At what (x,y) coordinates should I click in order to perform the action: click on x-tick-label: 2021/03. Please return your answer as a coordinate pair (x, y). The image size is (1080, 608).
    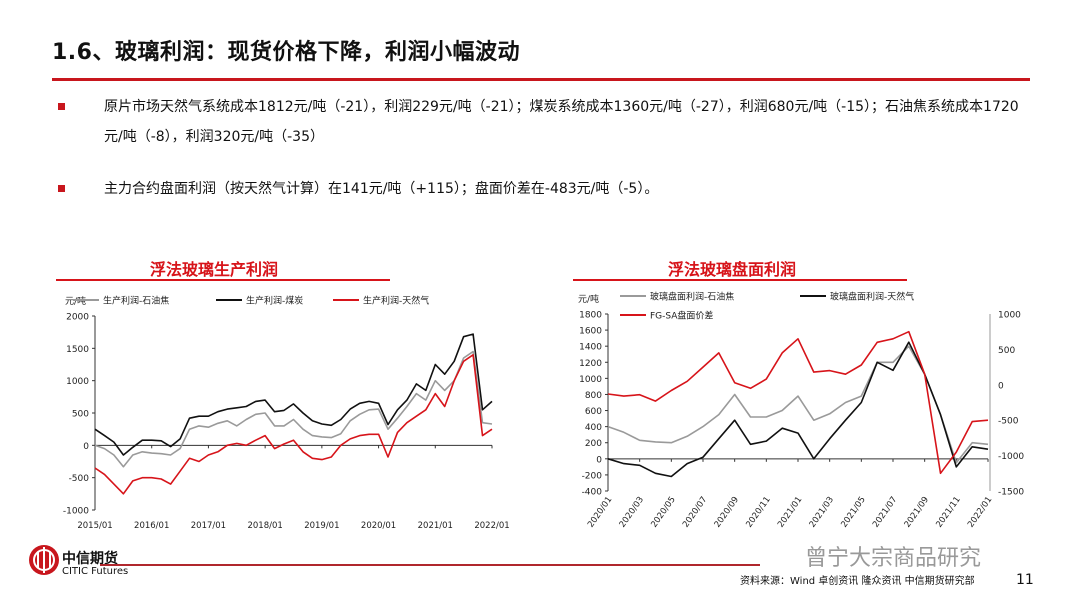
    Looking at the image, I should click on (822, 512).